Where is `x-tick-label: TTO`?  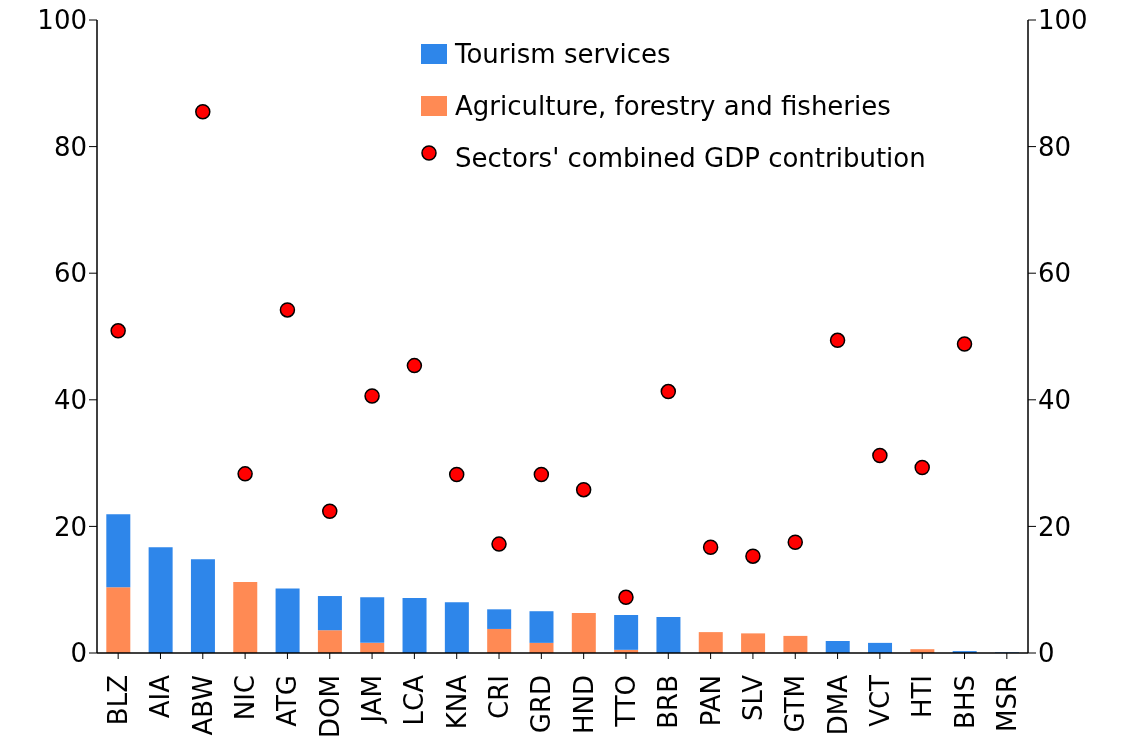 x-tick-label: TTO is located at coordinates (625, 701).